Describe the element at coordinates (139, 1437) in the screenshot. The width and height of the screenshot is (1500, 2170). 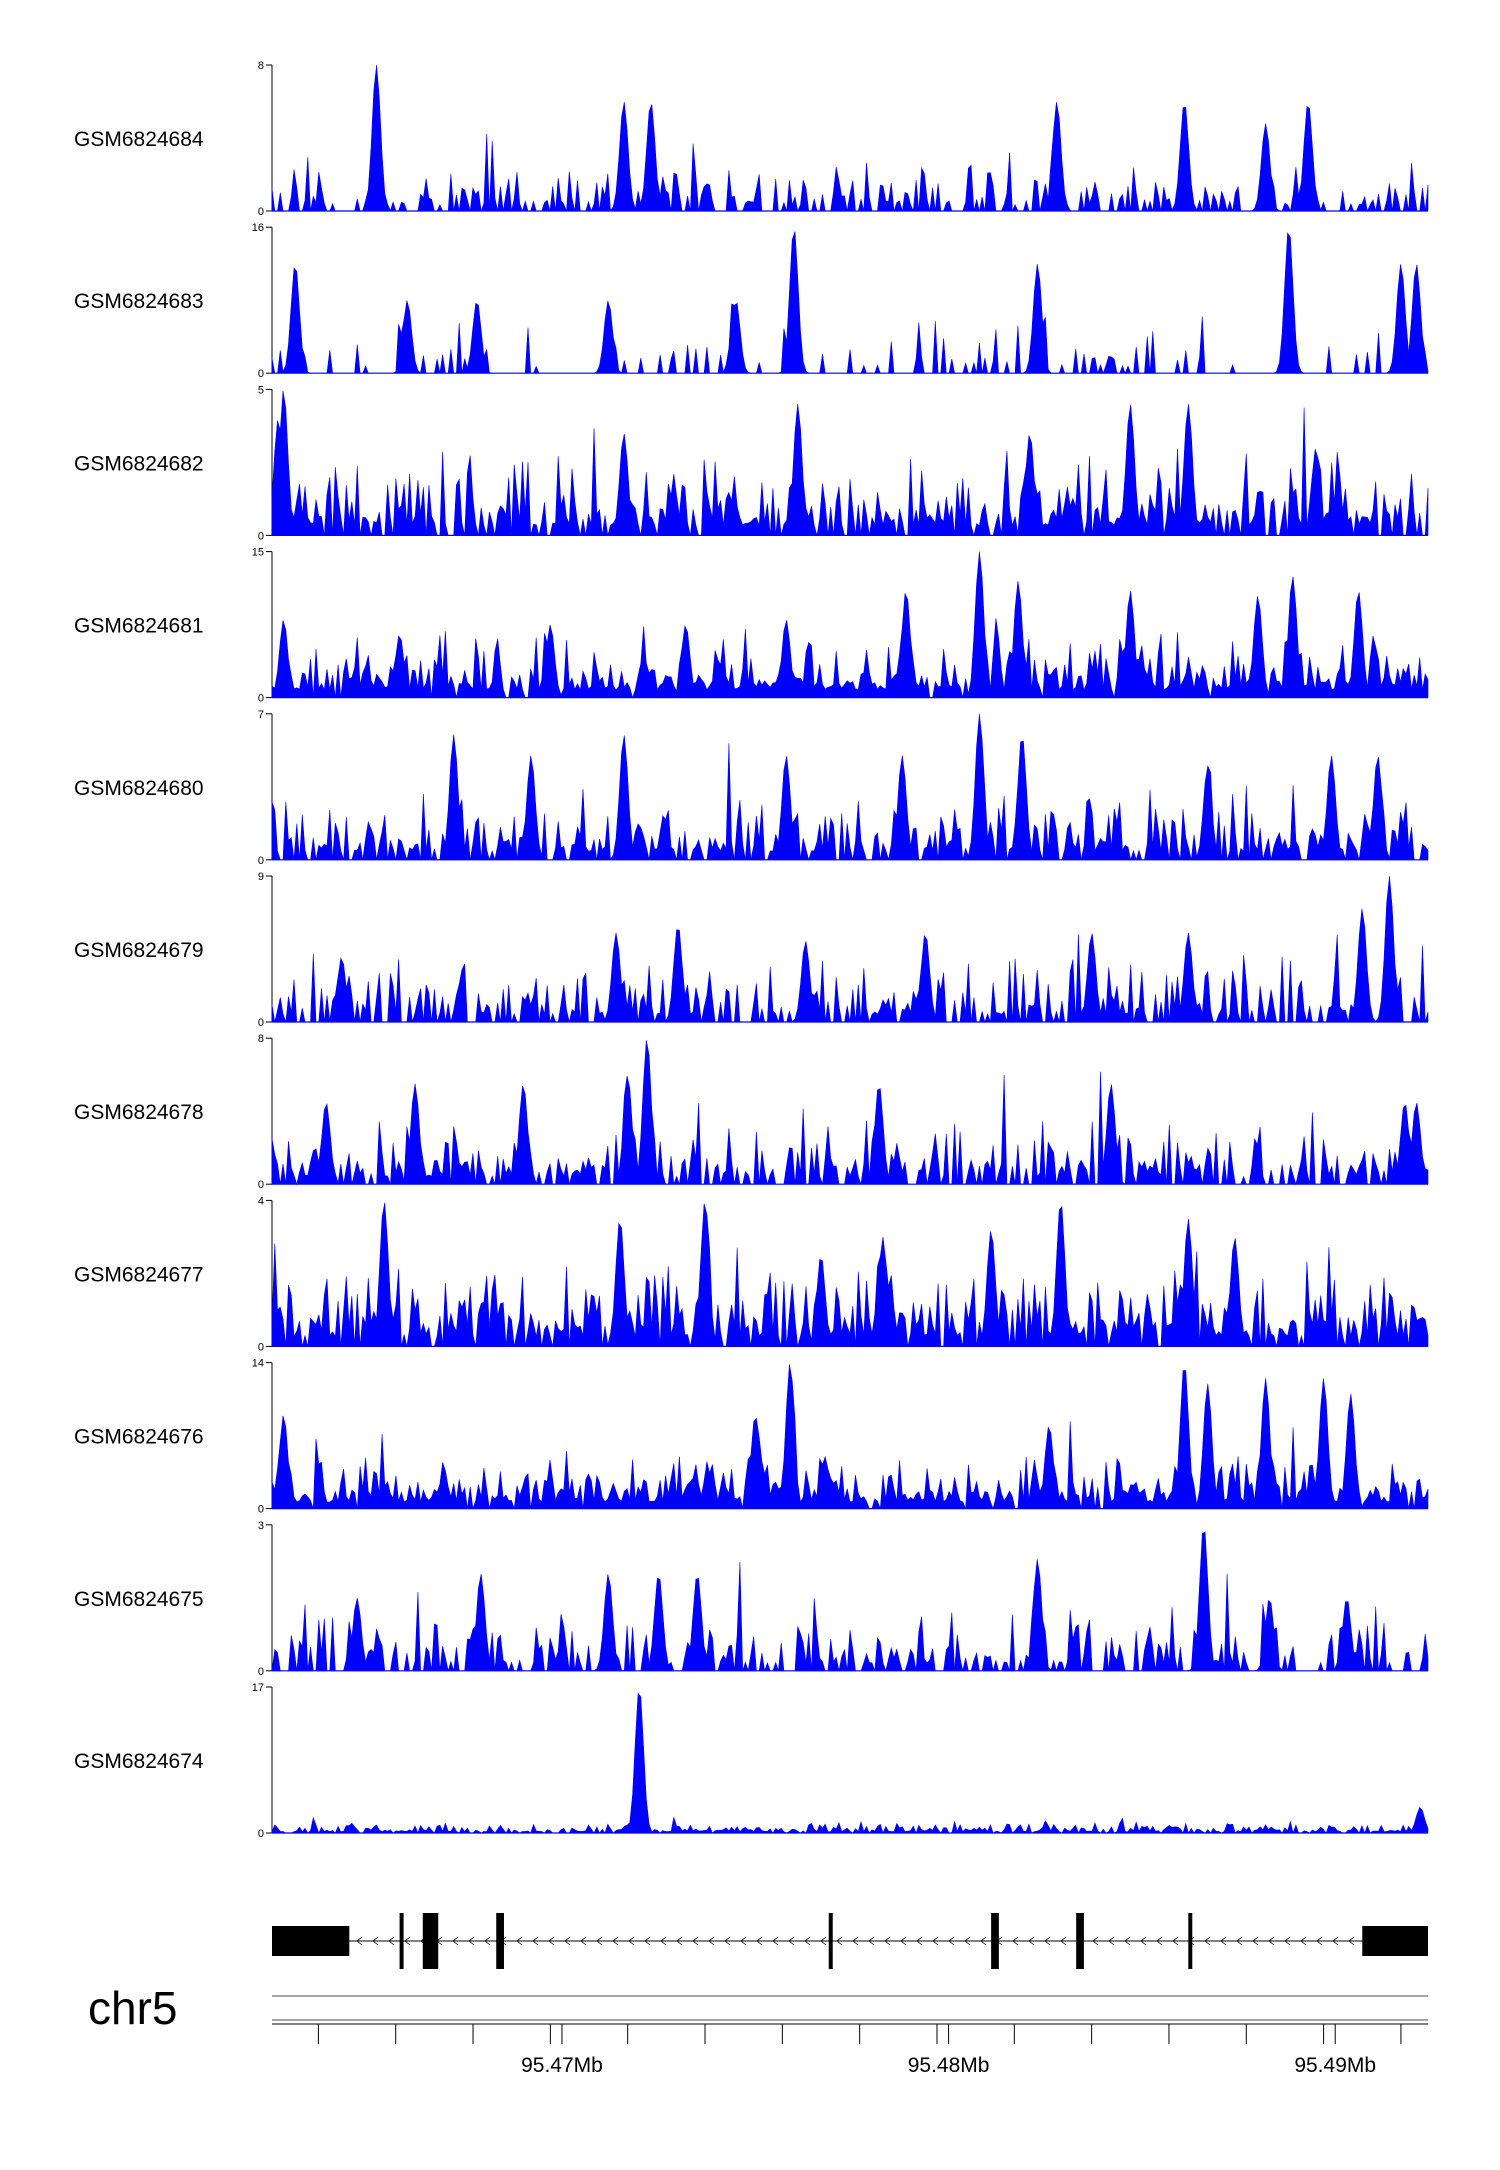
I see `track-label: GSM6824676` at that location.